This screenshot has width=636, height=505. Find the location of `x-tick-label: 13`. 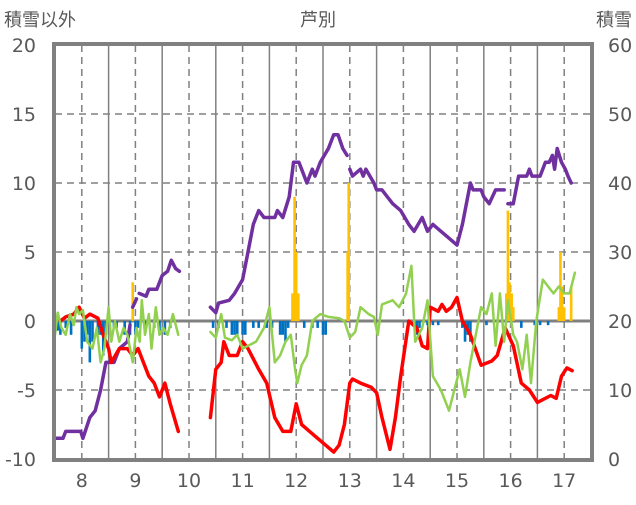

x-tick-label: 13 is located at coordinates (350, 481).